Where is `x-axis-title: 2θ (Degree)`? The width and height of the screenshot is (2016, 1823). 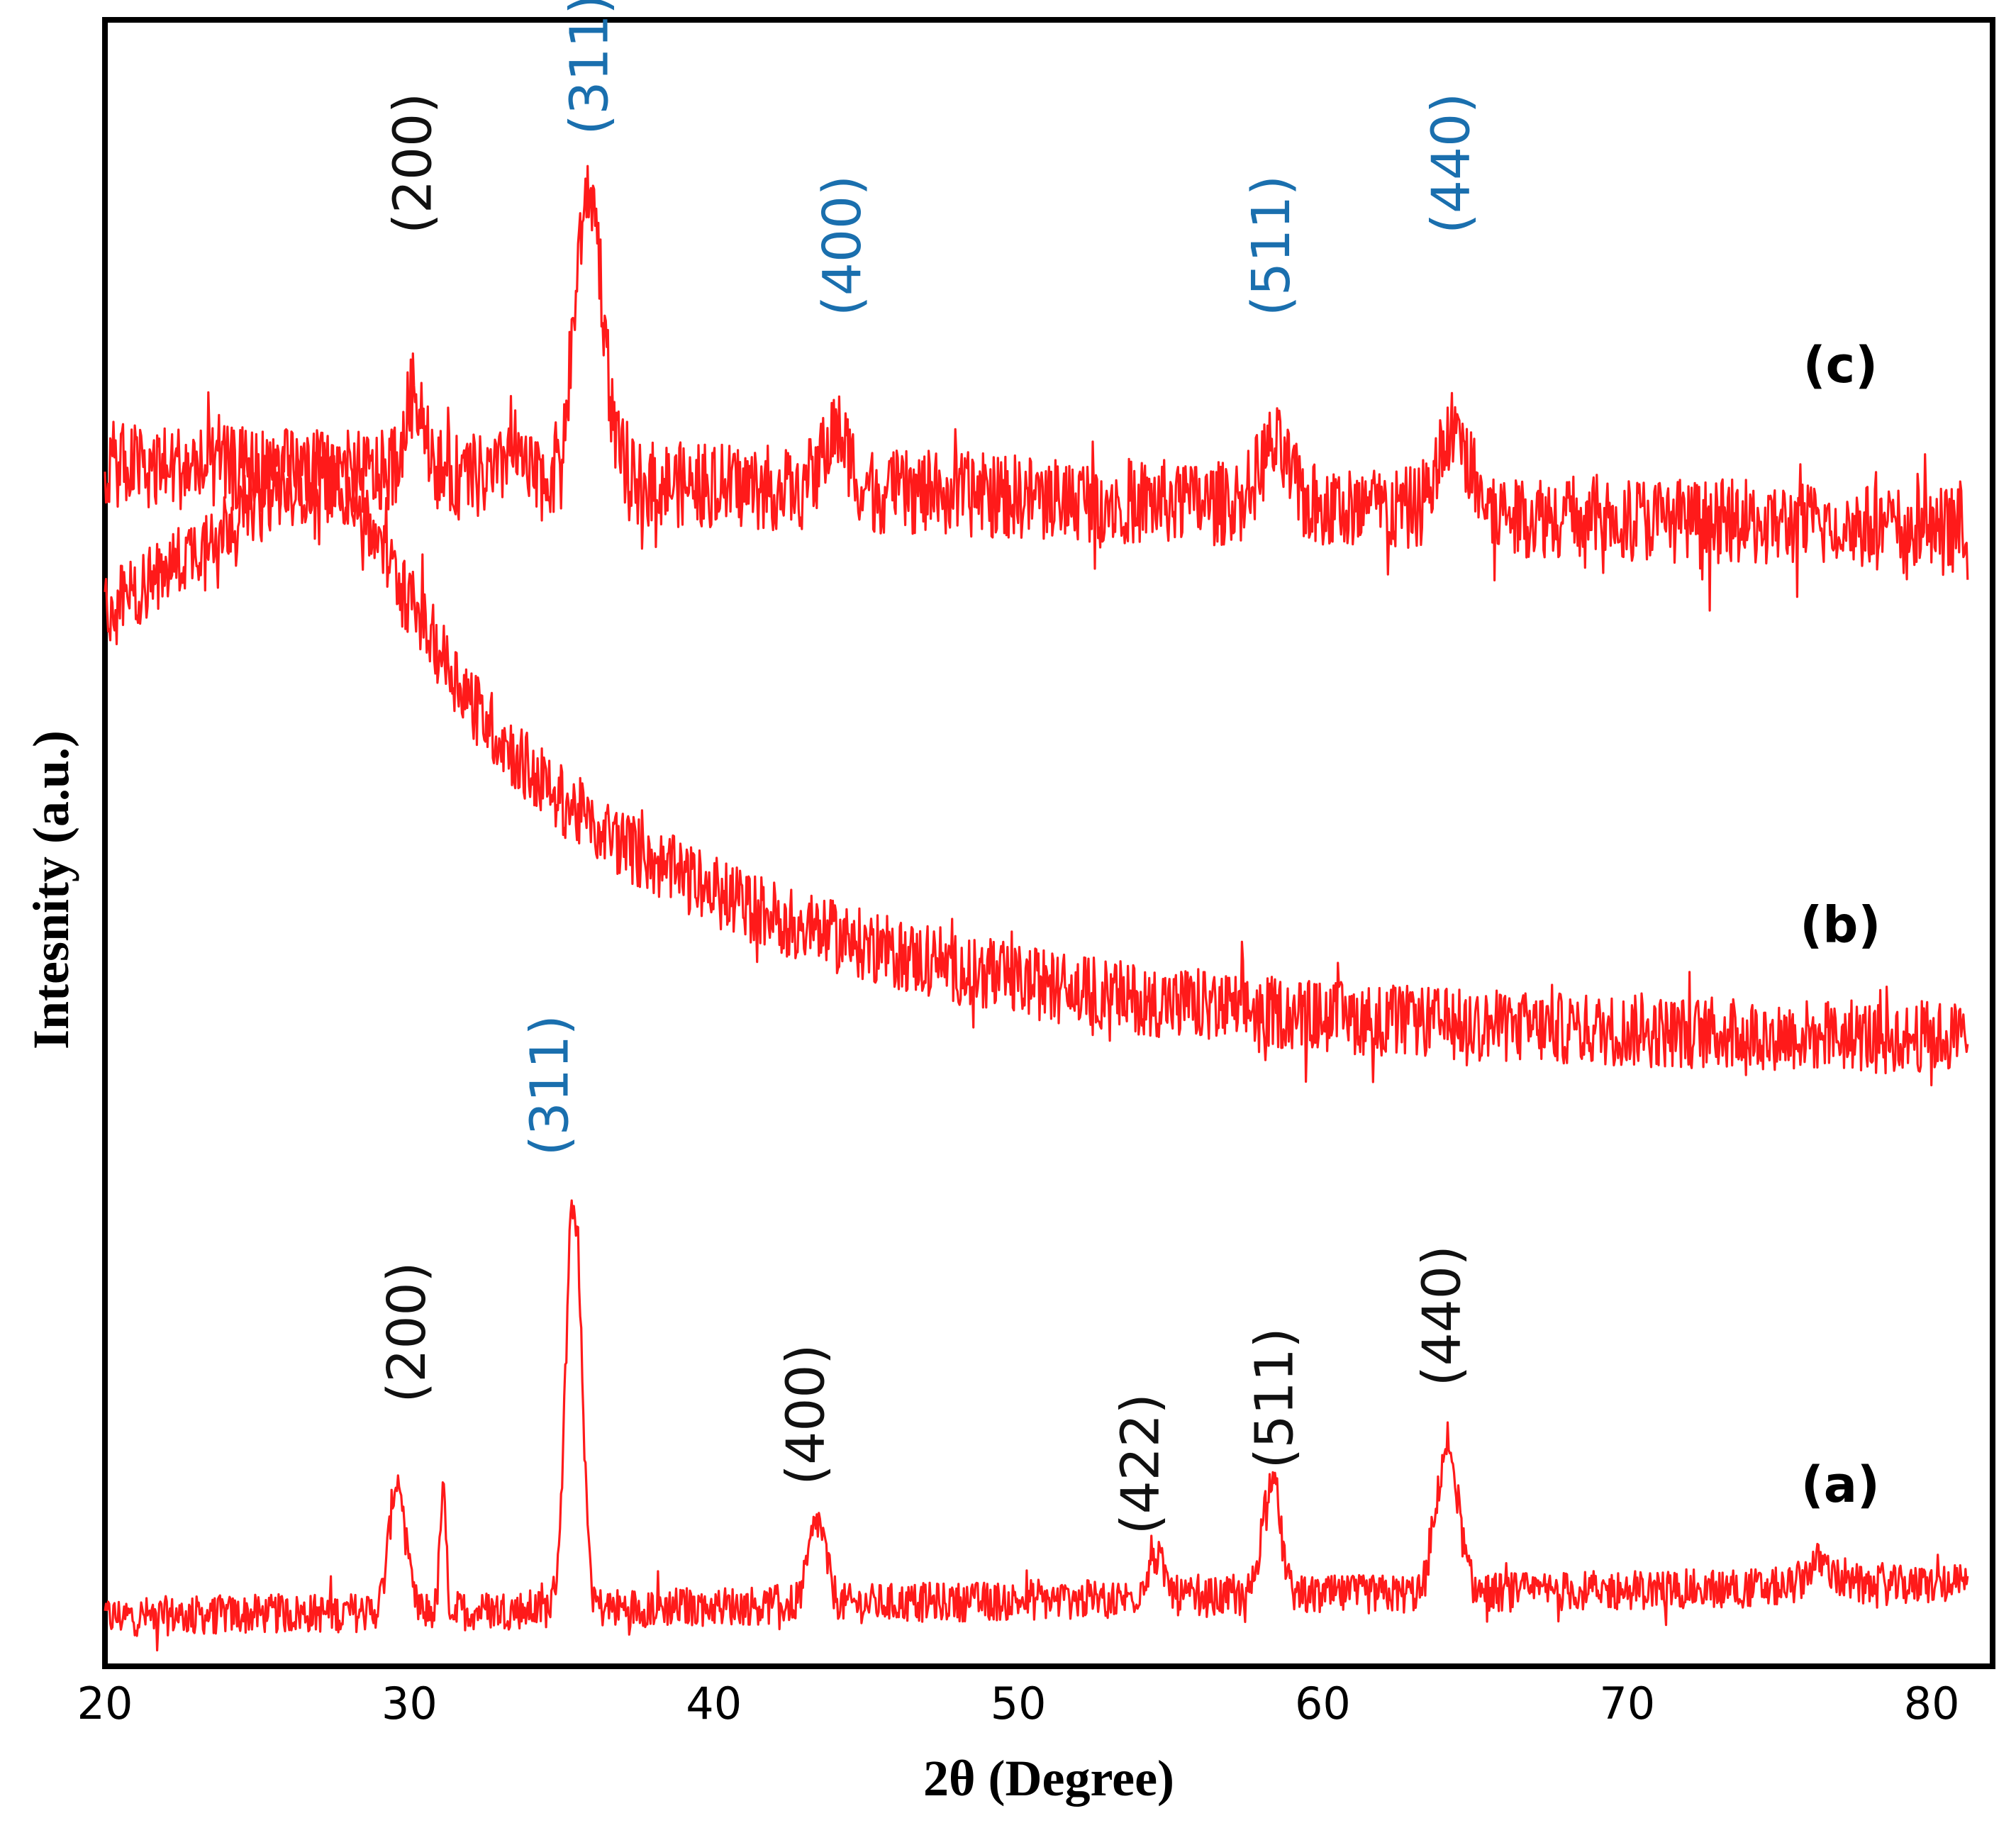
x-axis-title: 2θ (Degree) is located at coordinates (1048, 1778).